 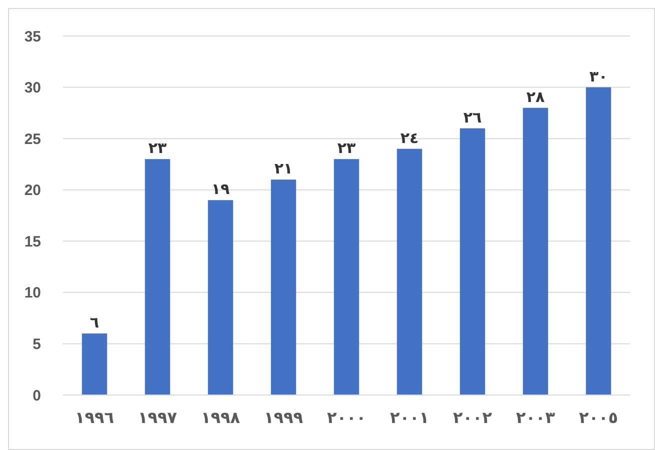 I want to click on y-tick-label: 10, so click(x=32, y=293).